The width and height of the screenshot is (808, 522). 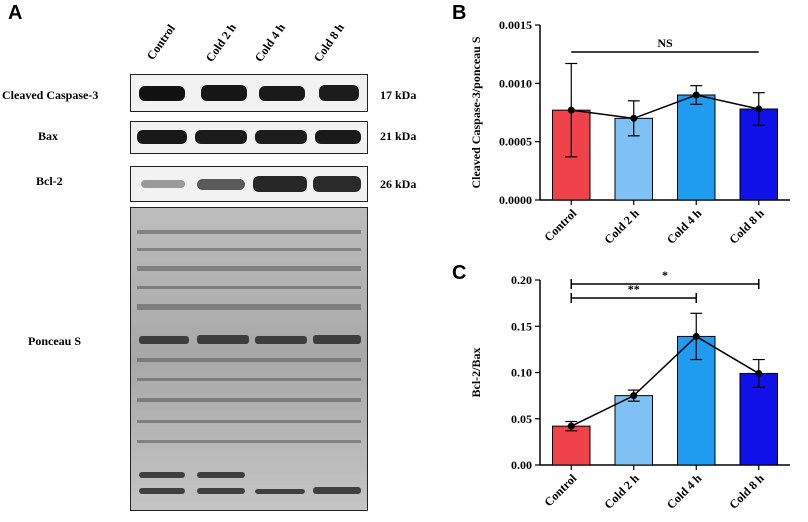 What do you see at coordinates (665, 107) in the screenshot?
I see `chart-b-trend-line` at bounding box center [665, 107].